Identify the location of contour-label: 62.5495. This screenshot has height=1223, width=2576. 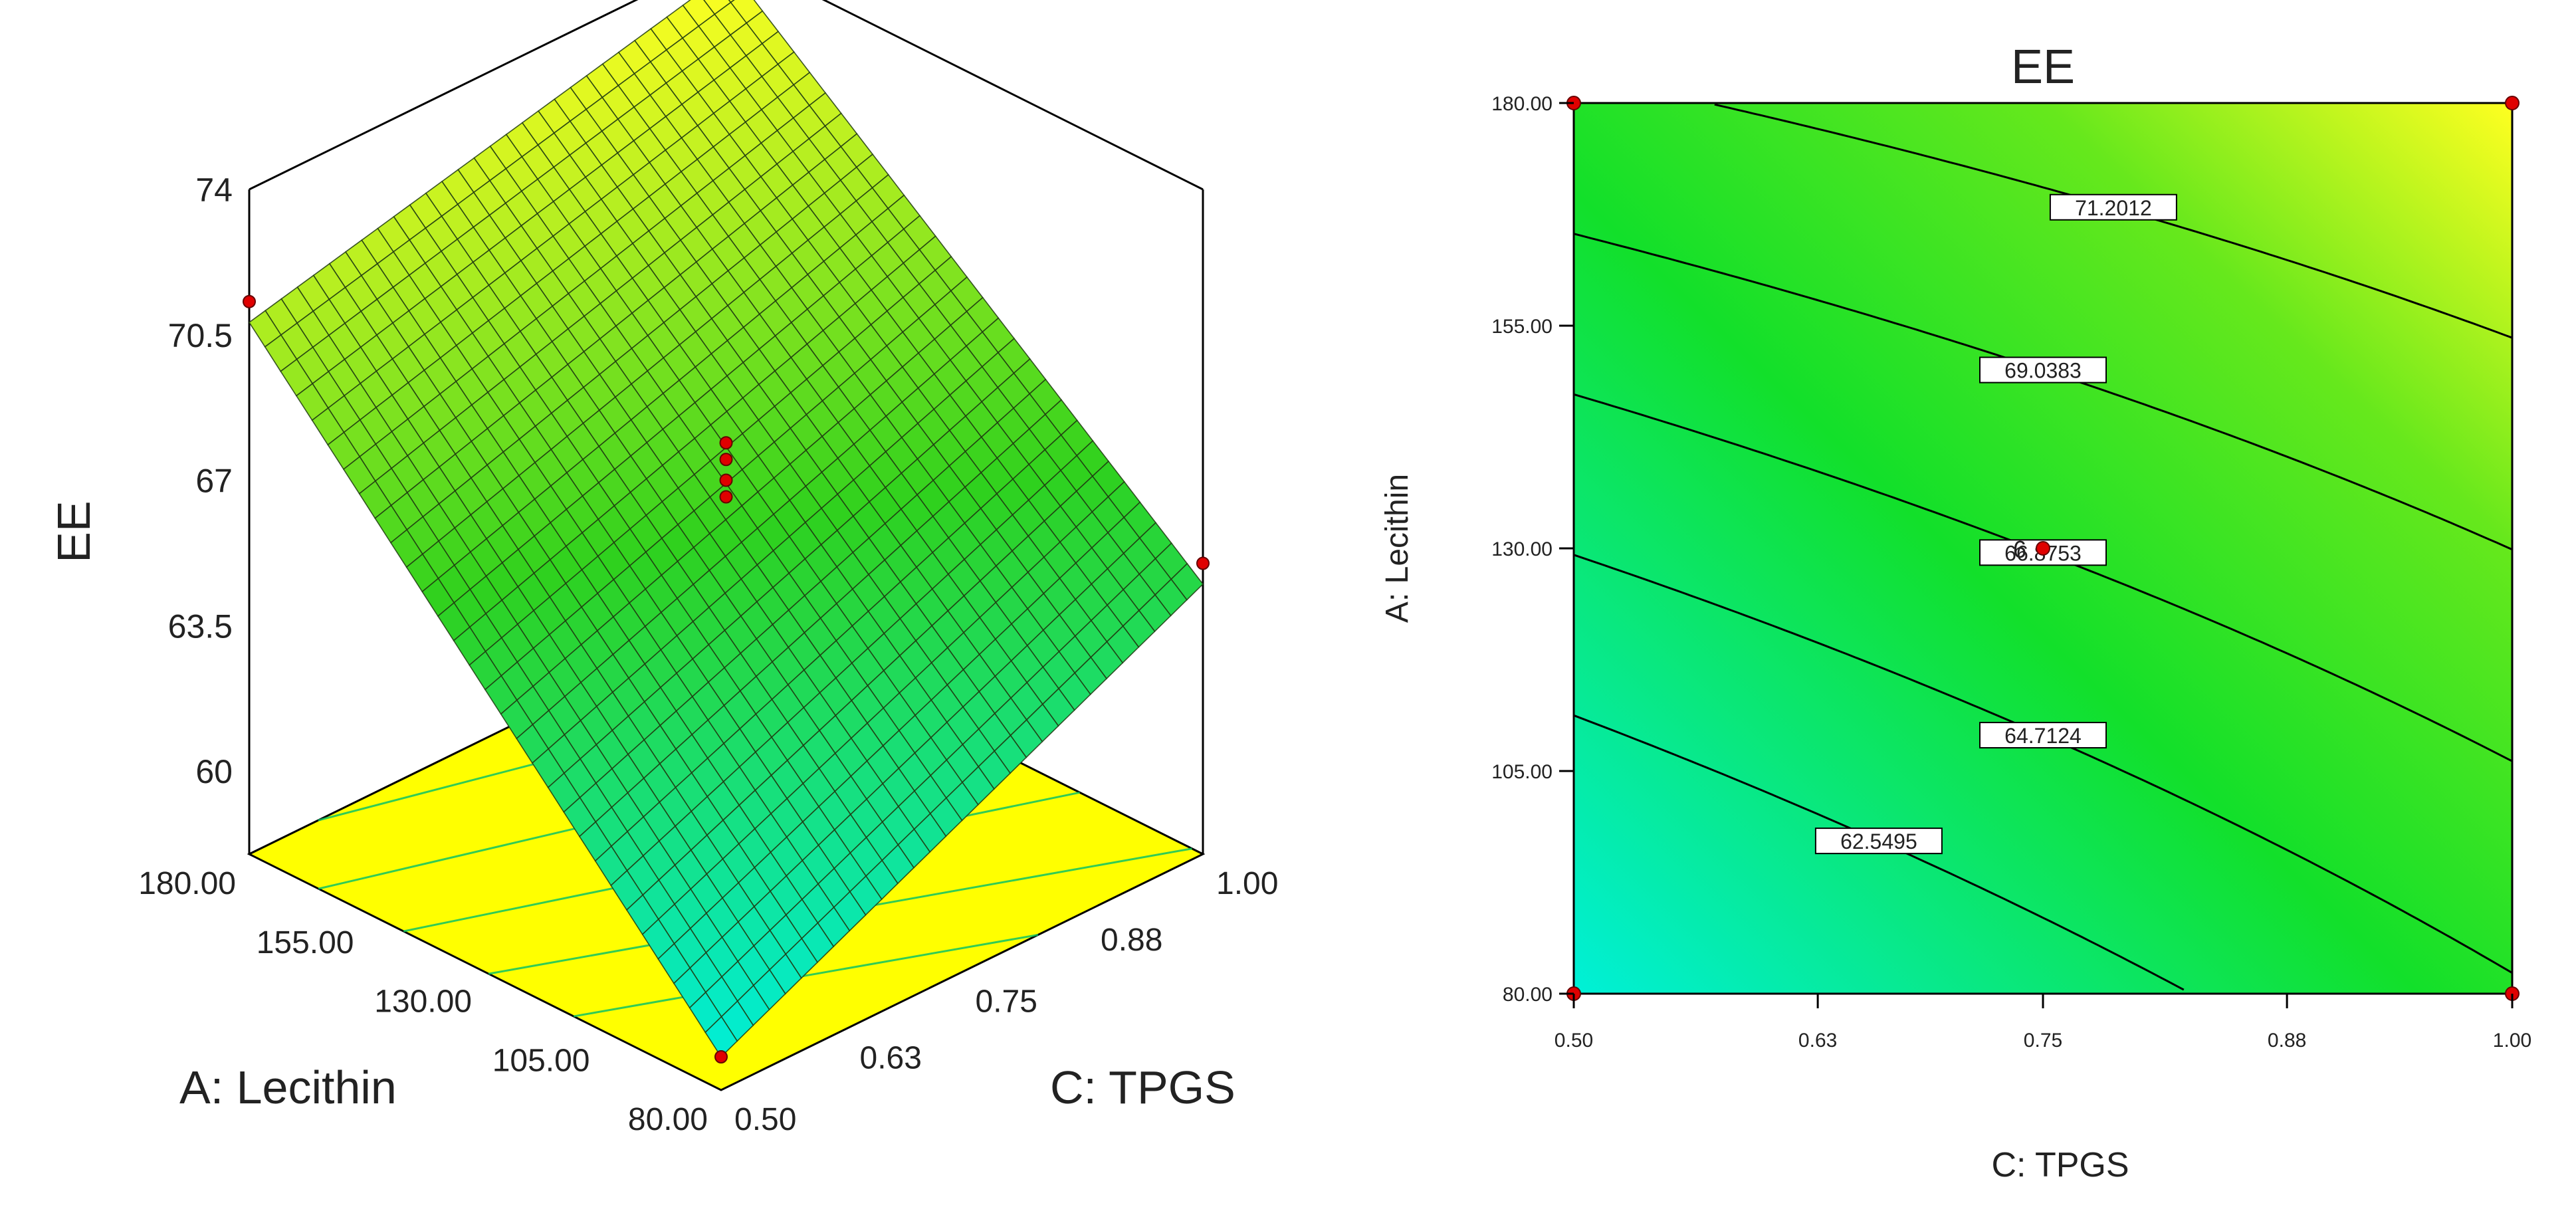
(1878, 842).